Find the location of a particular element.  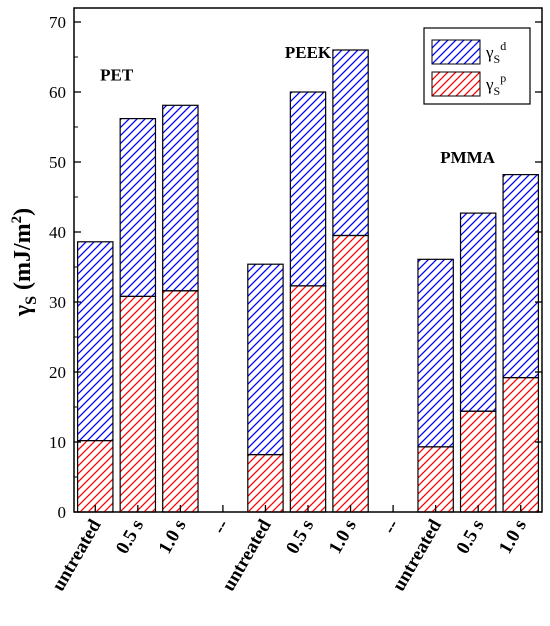

group-label-peek: PEEK is located at coordinates (308, 52).